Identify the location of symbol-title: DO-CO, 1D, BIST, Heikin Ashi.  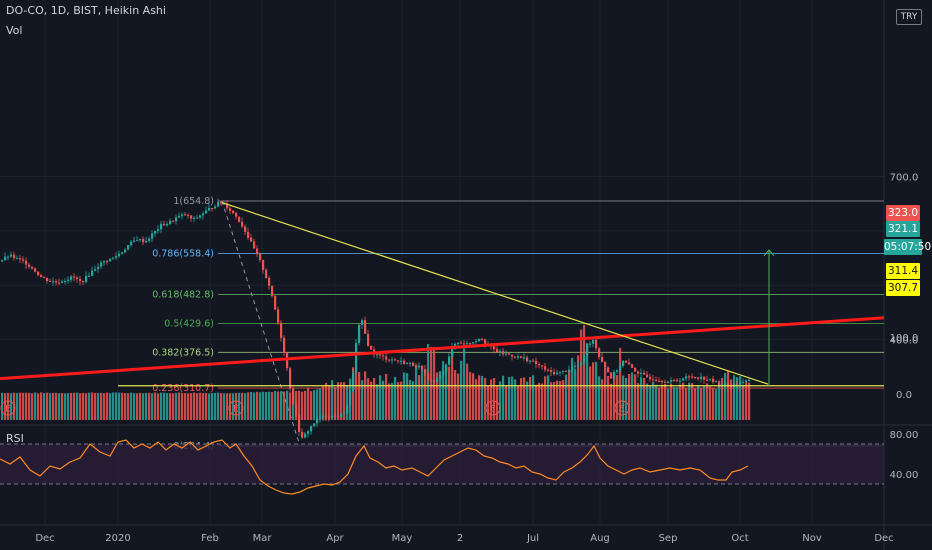
(86, 10).